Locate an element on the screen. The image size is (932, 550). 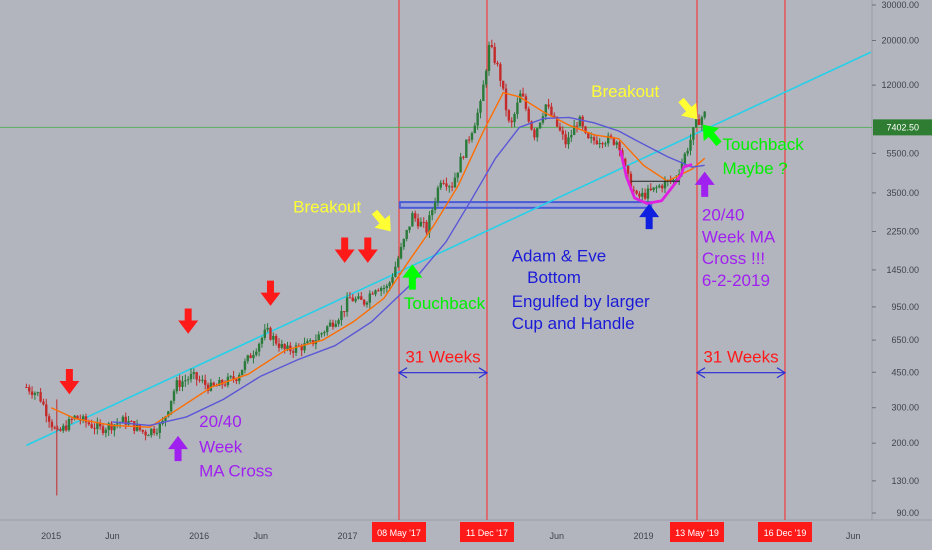
annotation-text: Adam & Eve is located at coordinates (559, 255).